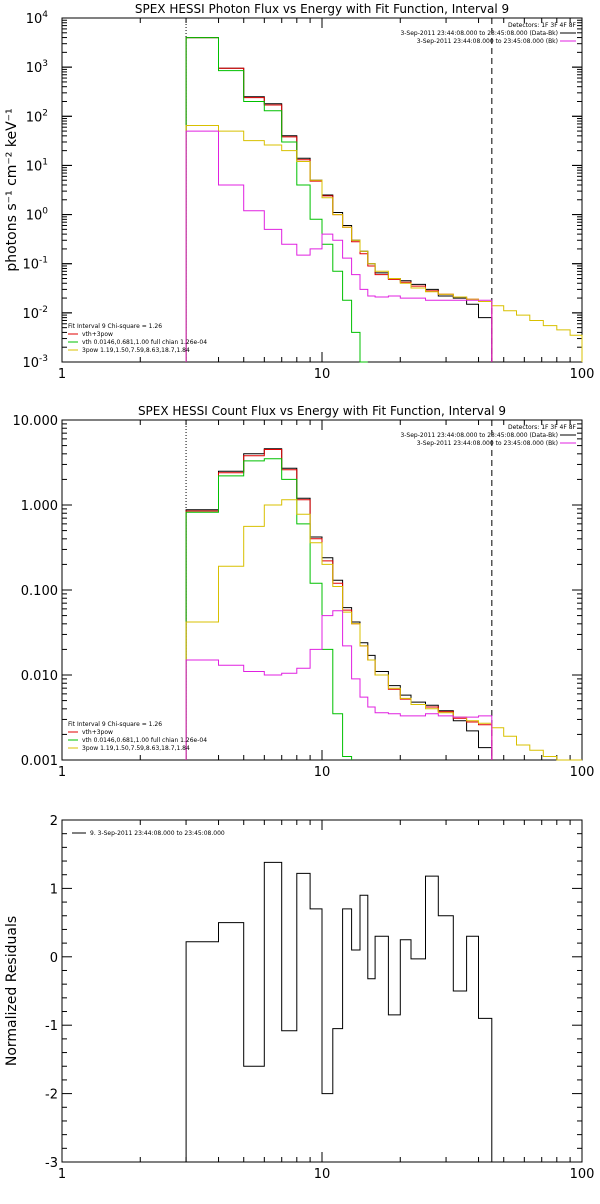 The height and width of the screenshot is (1204, 600). What do you see at coordinates (43, 261) in the screenshot?
I see `y-tick-exponent: -1` at bounding box center [43, 261].